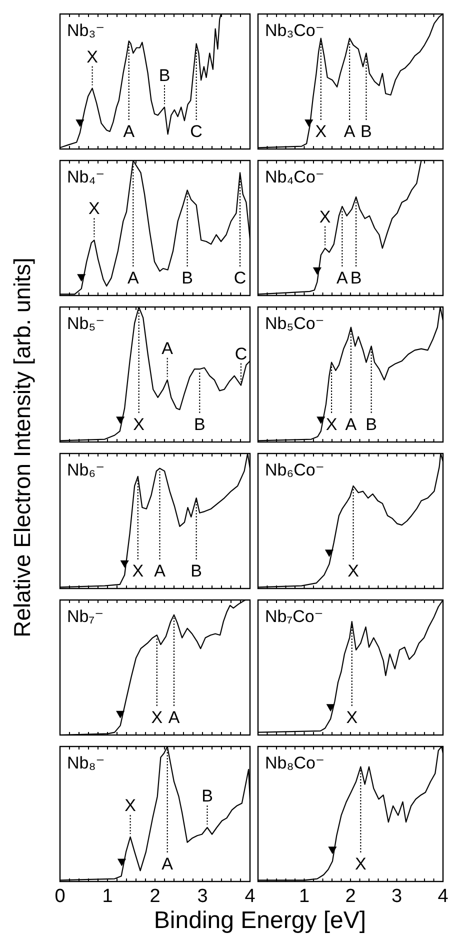  I want to click on y-axis-title: Relative Electron Intensity [arb. units], so click(22, 448).